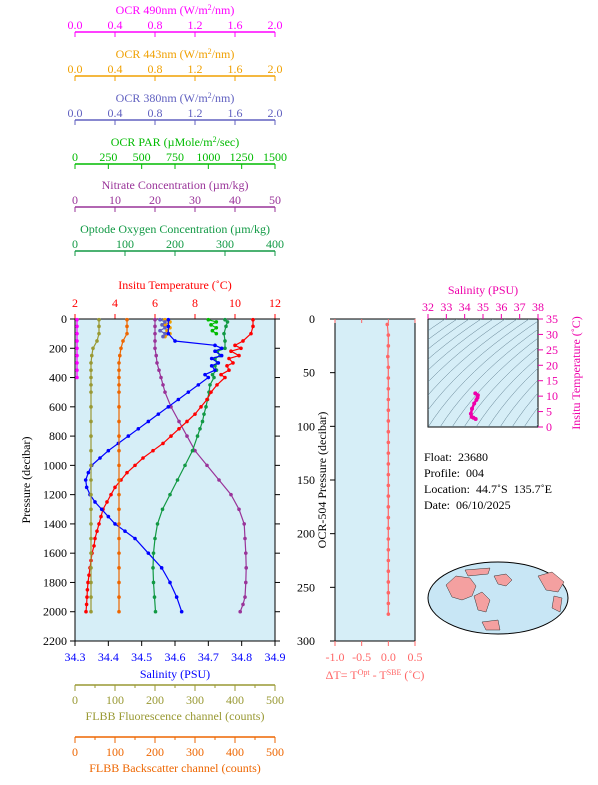 Image resolution: width=598 pixels, height=785 pixels. What do you see at coordinates (55, 612) in the screenshot?
I see `y-tick-label: 2000` at bounding box center [55, 612].